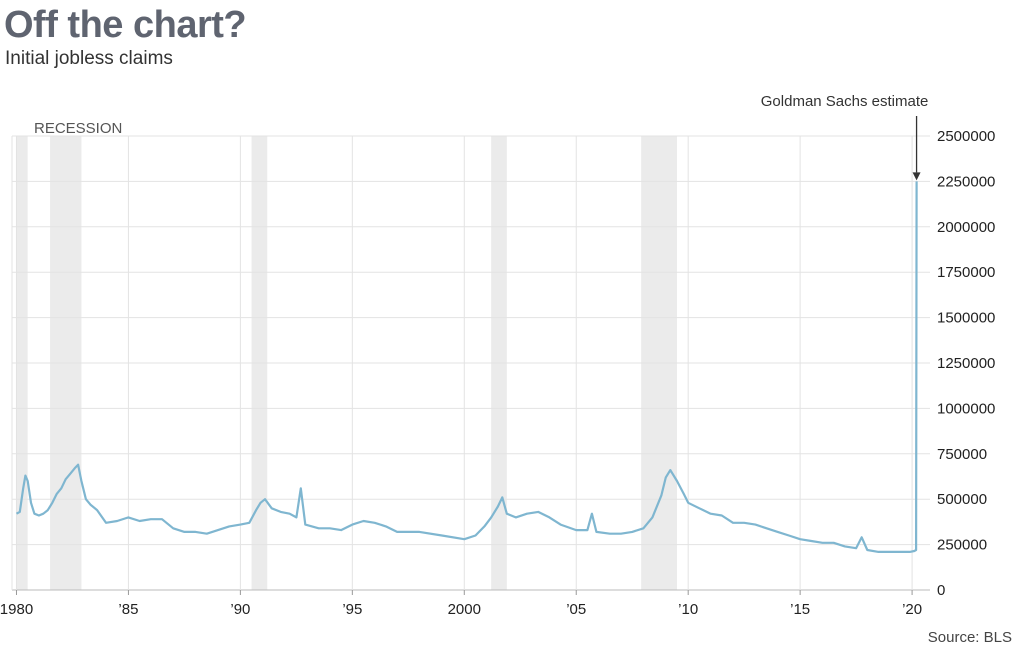 The image size is (1024, 665). Describe the element at coordinates (966, 318) in the screenshot. I see `y-tick-label-6: 1500000` at that location.